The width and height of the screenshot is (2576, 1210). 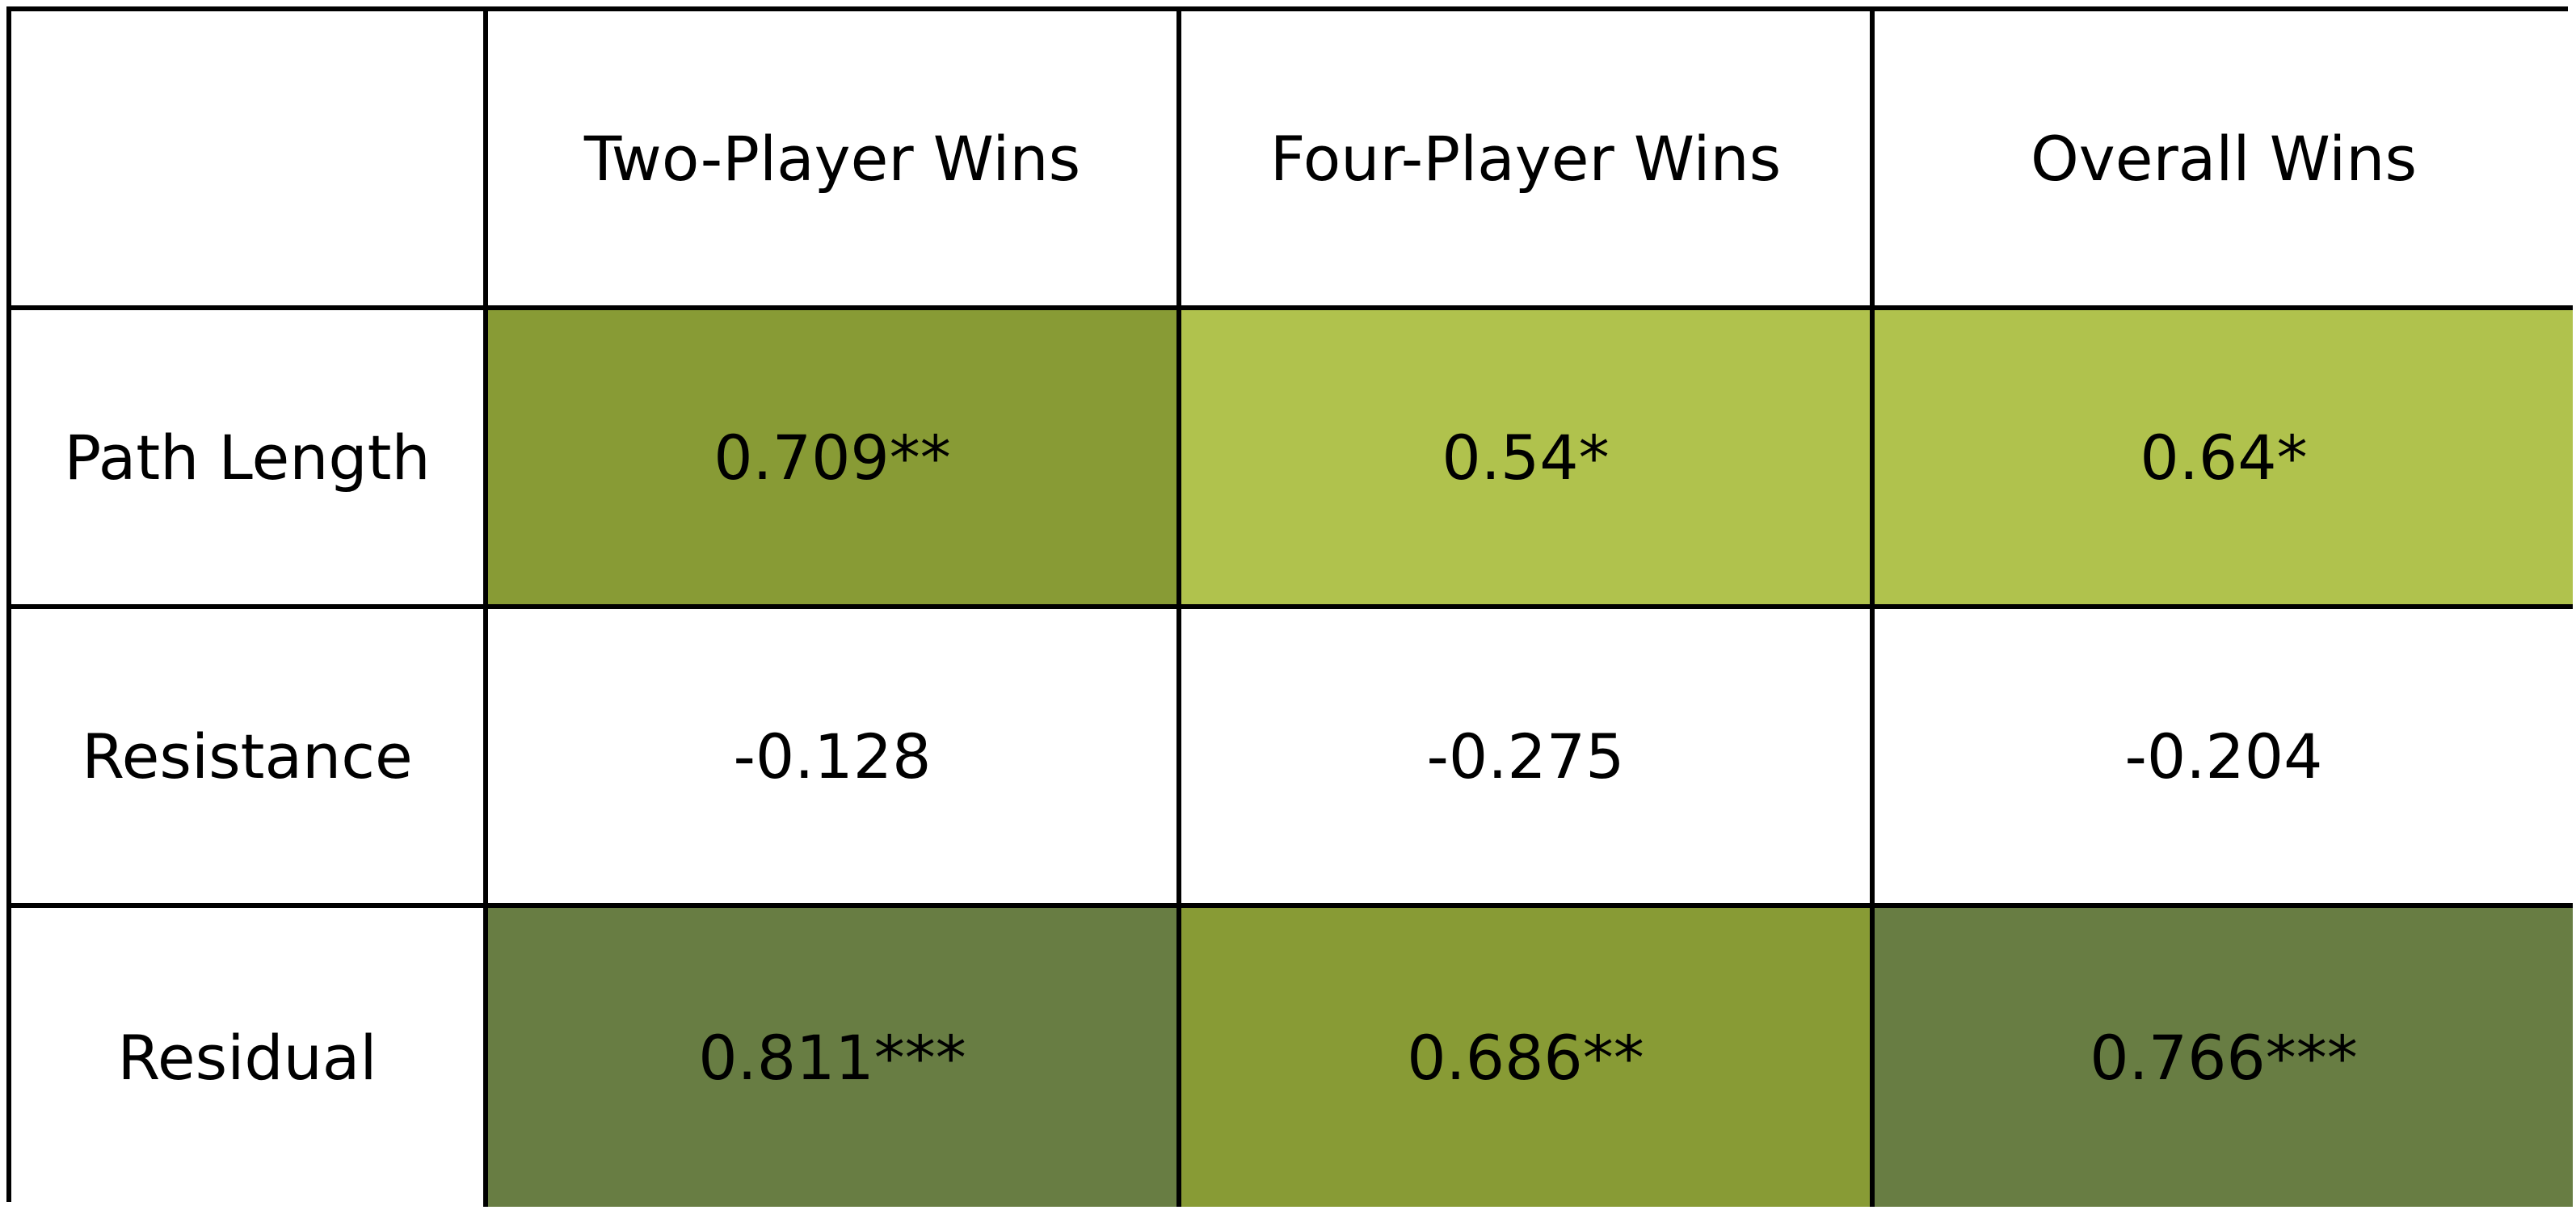 I want to click on header-corner, so click(x=249, y=160).